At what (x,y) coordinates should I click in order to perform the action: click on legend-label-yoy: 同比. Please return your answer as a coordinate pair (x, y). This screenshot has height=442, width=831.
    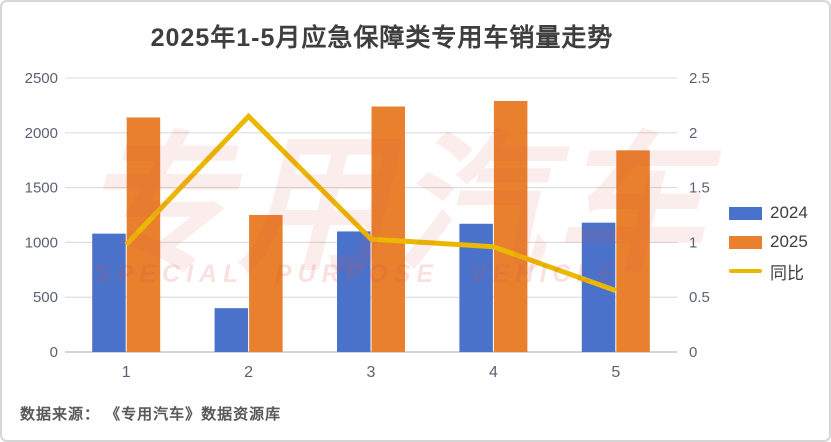
    Looking at the image, I should click on (787, 273).